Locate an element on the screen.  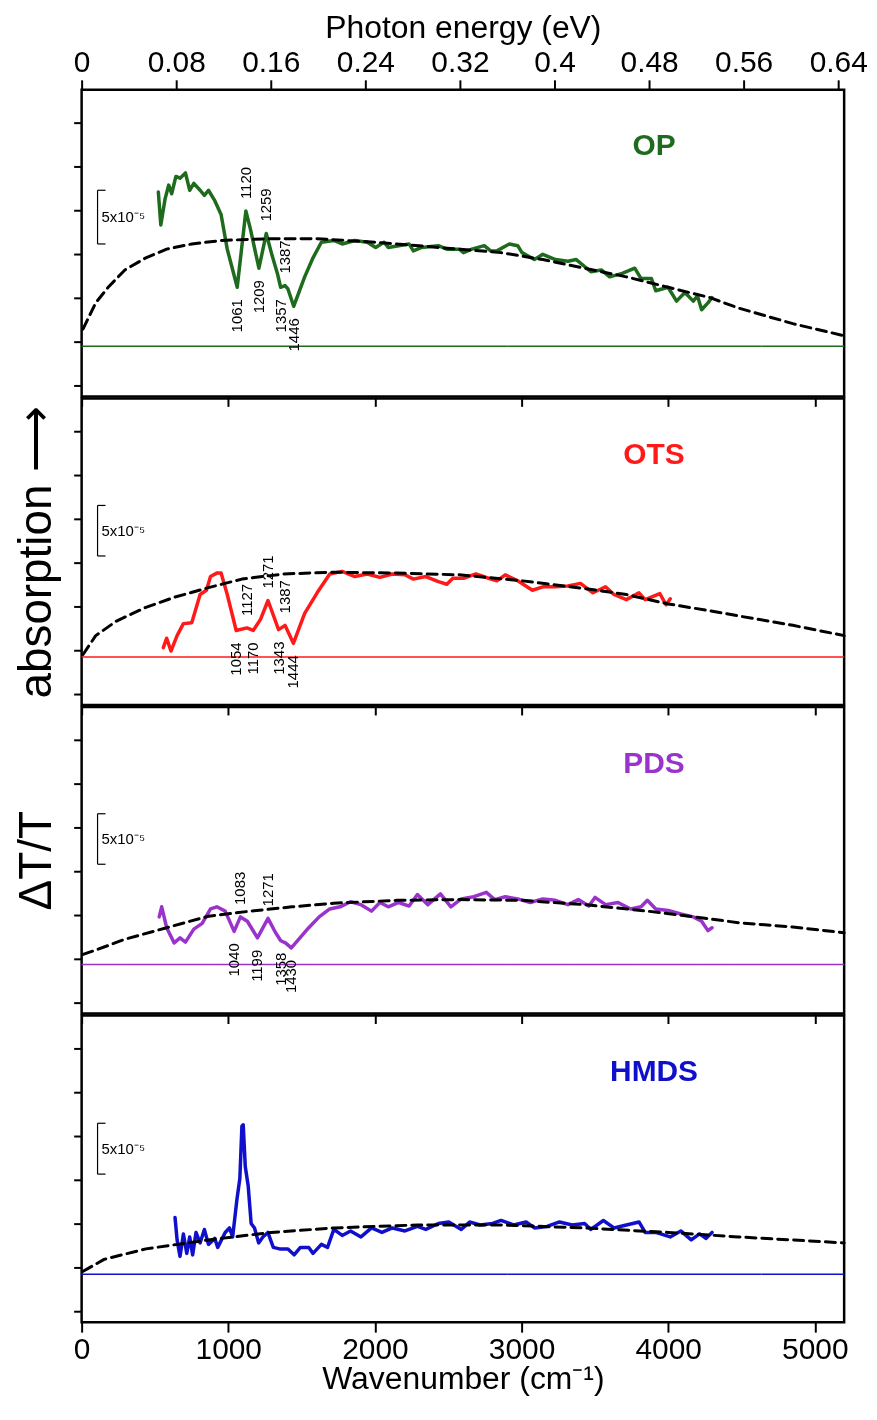
annotation: 1343 is located at coordinates (278, 658).